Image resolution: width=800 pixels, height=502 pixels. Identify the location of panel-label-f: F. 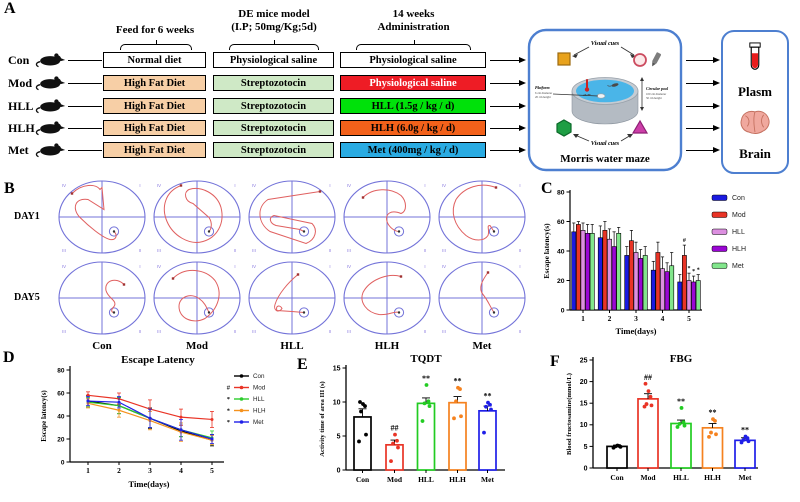
(555, 361).